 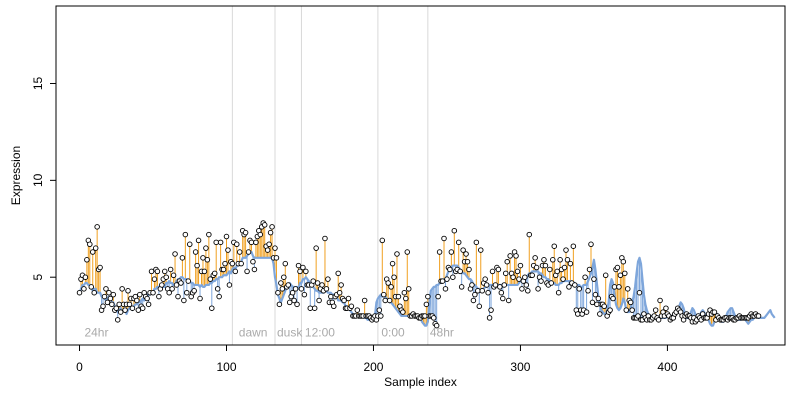 I want to click on phase-annotations: 24hr dawn dusk 12:00 0:00 48hr, so click(x=268, y=332).